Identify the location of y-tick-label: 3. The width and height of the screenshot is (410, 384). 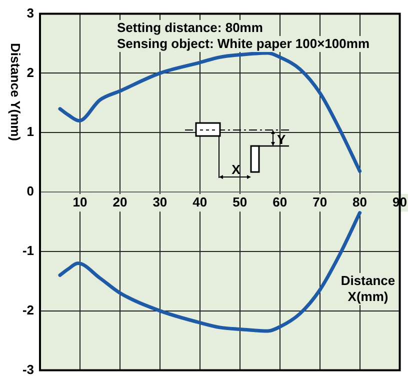
(30, 12).